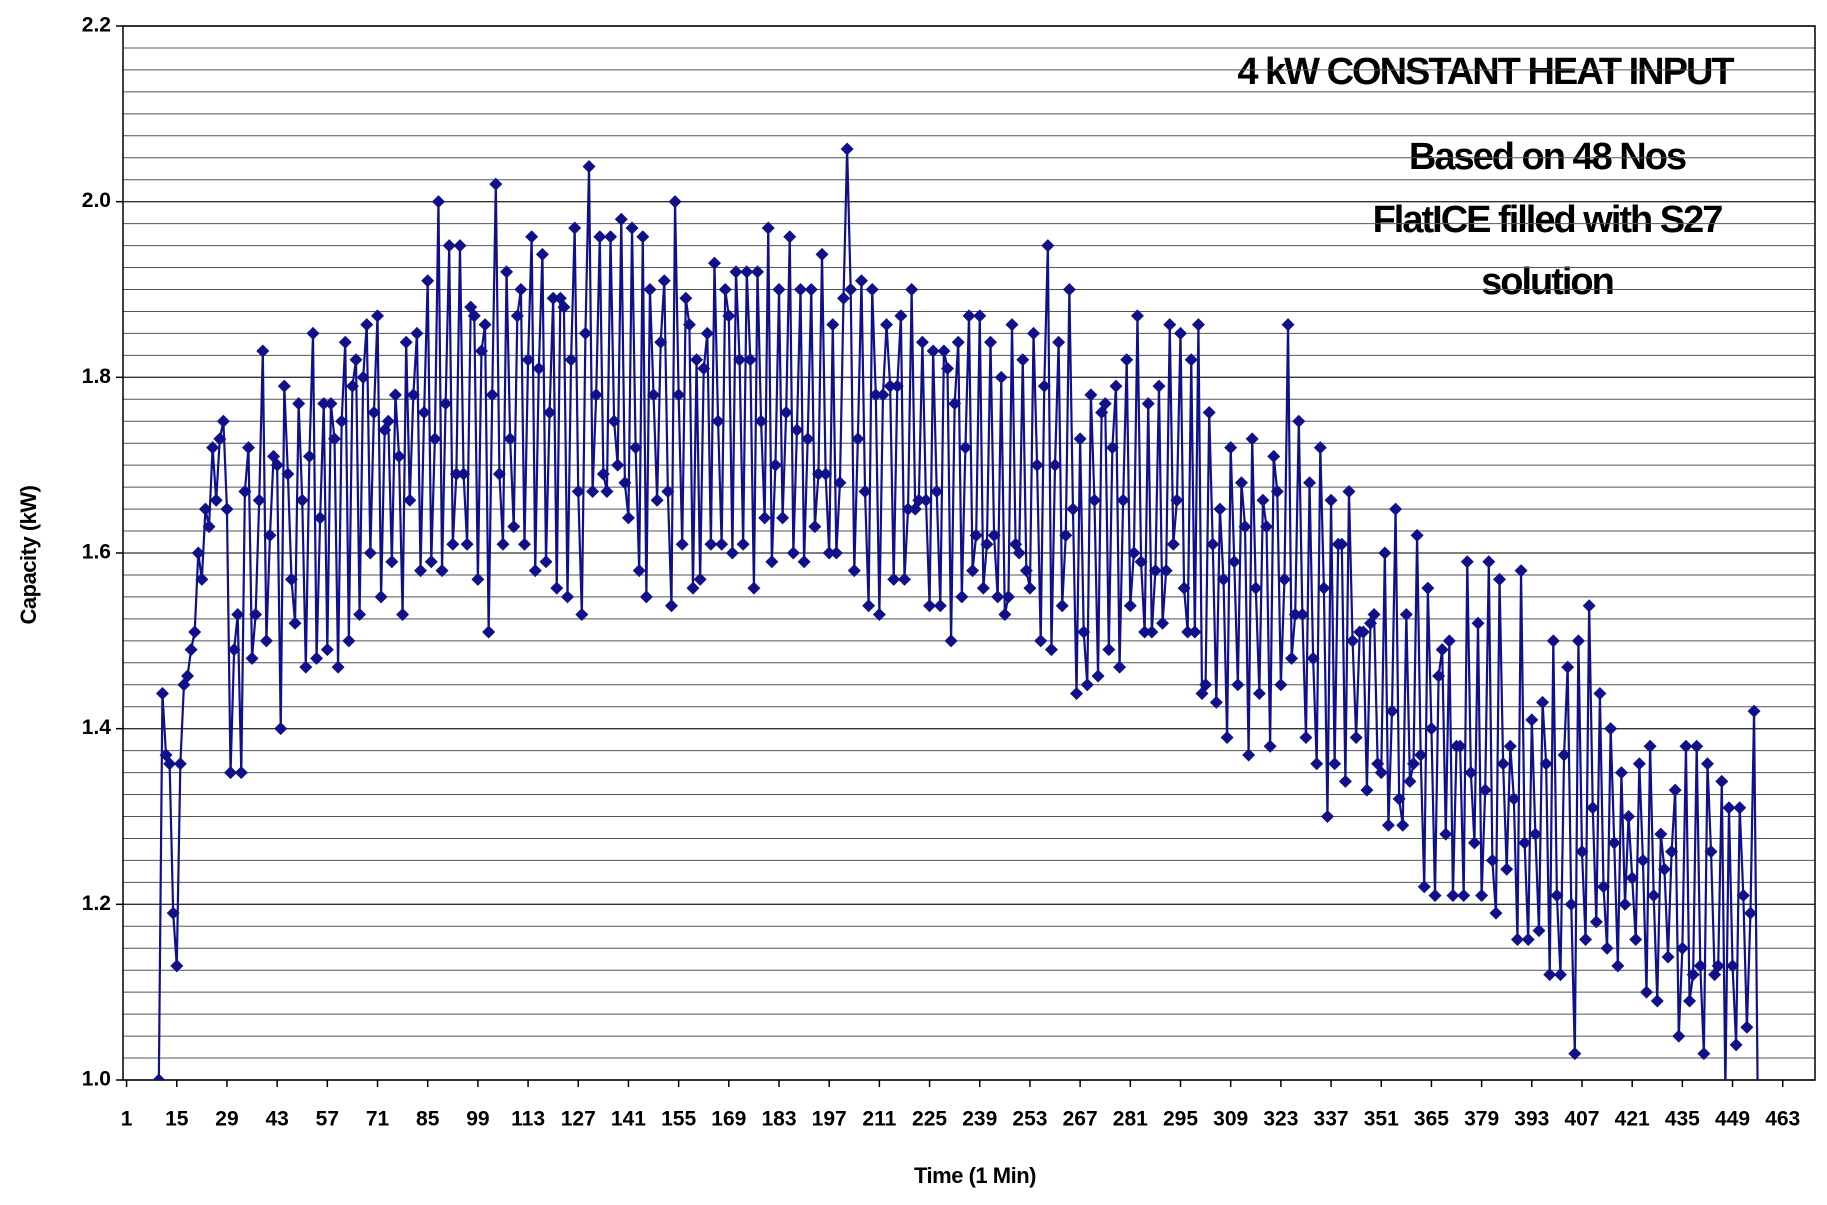 Image resolution: width=1827 pixels, height=1205 pixels. What do you see at coordinates (97, 376) in the screenshot?
I see `y-tick-label: 1.8` at bounding box center [97, 376].